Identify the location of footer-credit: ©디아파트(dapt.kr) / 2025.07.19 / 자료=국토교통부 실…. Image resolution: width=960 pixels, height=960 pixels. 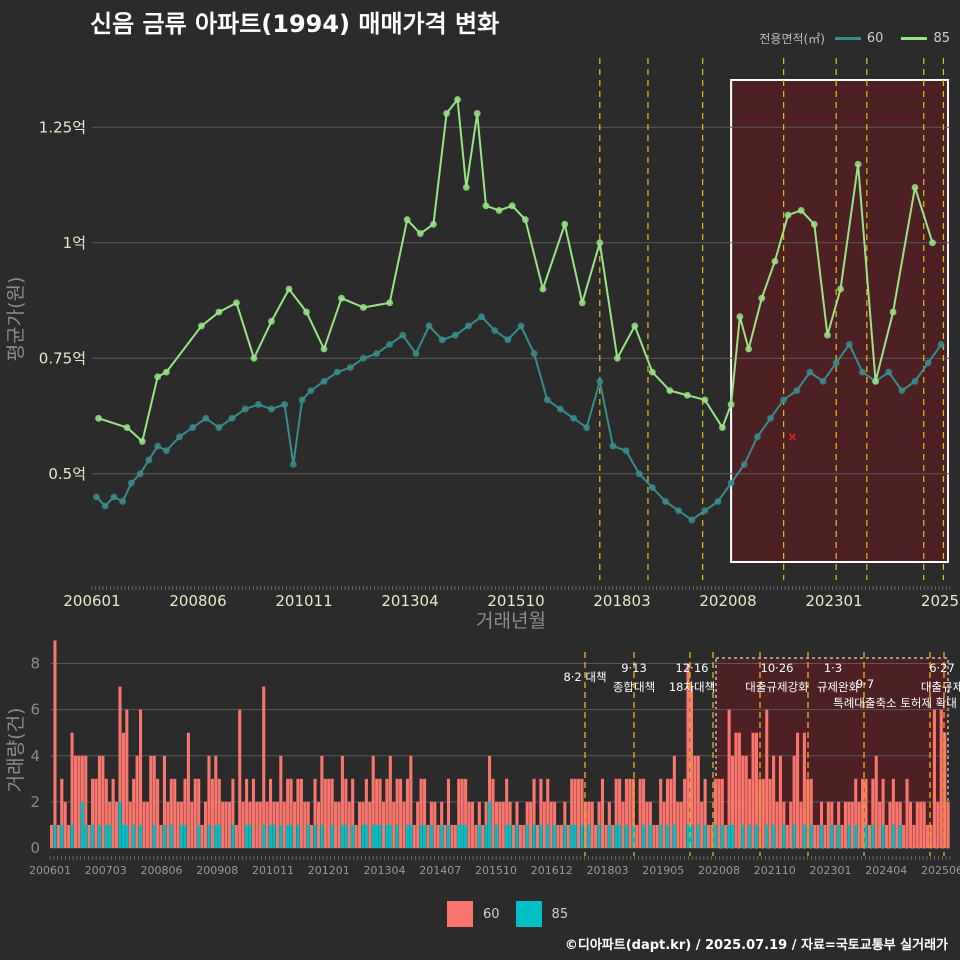
(756, 945).